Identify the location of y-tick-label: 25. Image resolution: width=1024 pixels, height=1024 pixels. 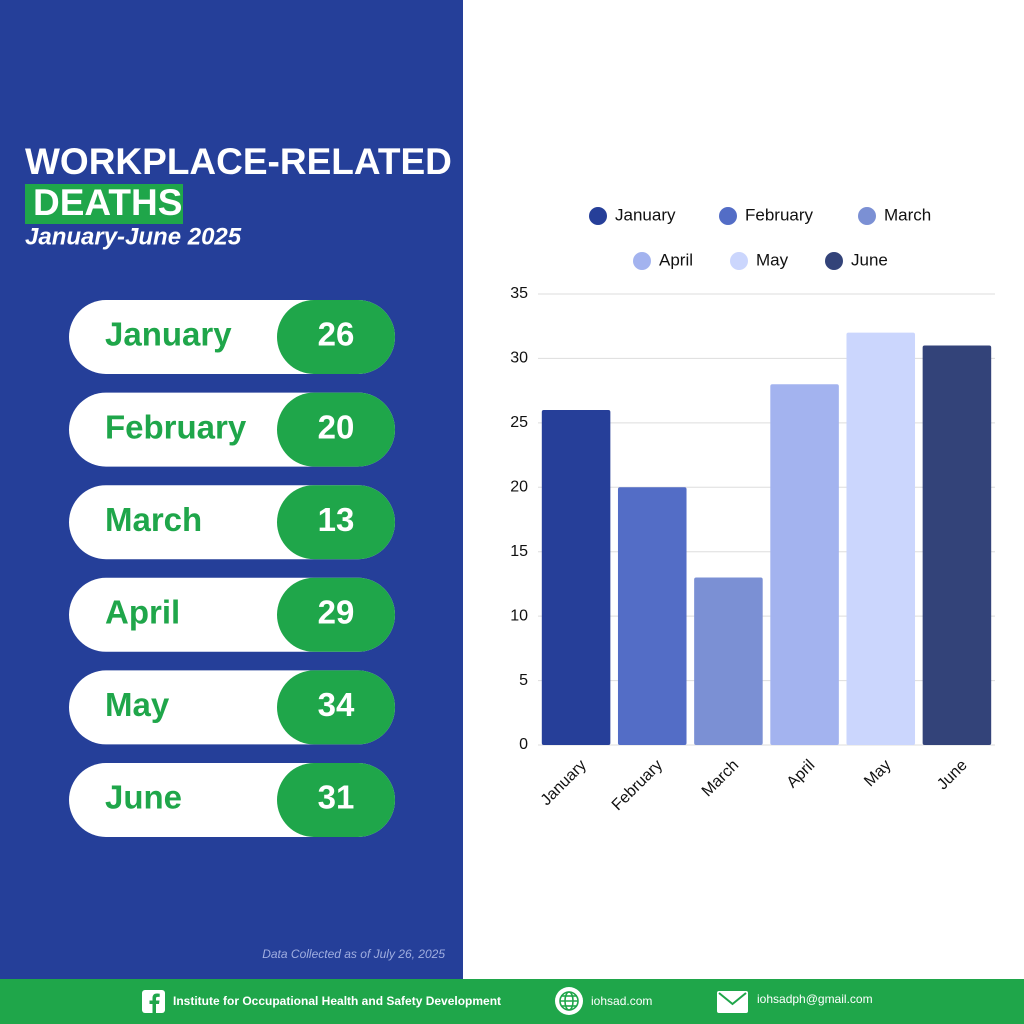
(519, 422).